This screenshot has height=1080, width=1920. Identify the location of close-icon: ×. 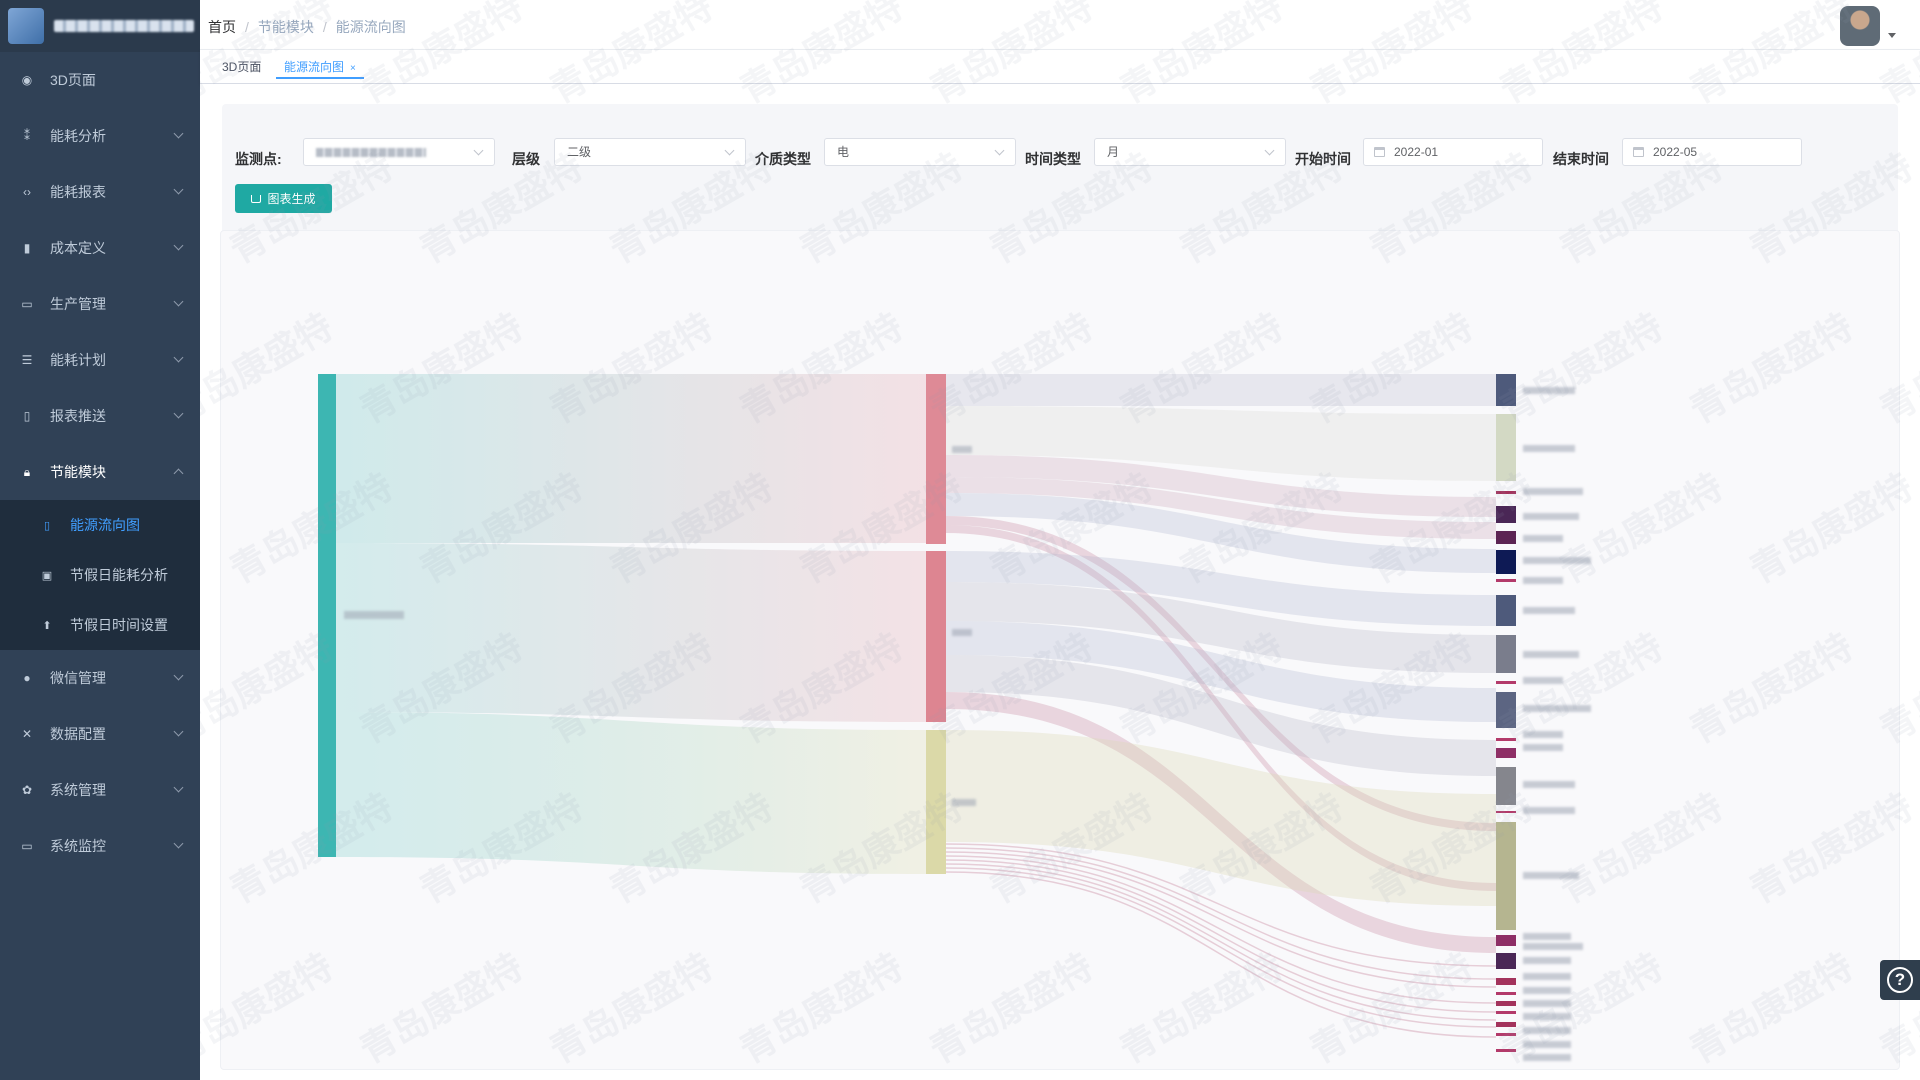
(353, 68).